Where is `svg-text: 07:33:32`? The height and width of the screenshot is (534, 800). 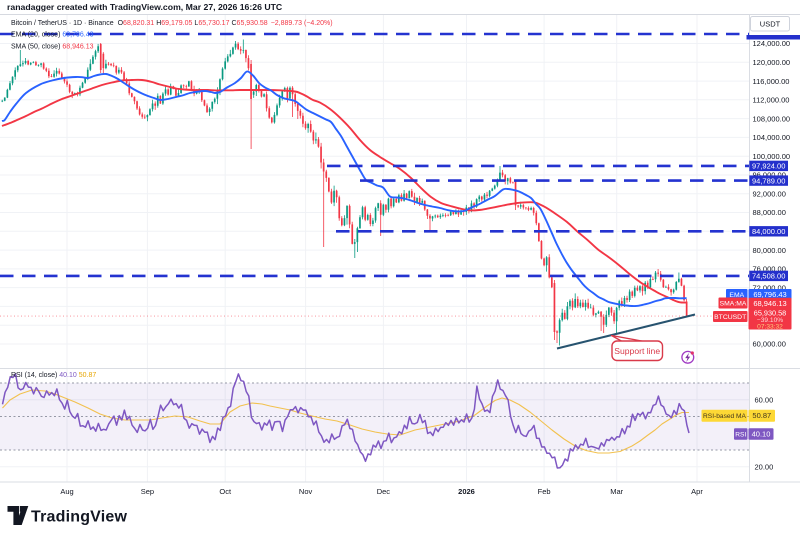 svg-text: 07:33:32 is located at coordinates (770, 327).